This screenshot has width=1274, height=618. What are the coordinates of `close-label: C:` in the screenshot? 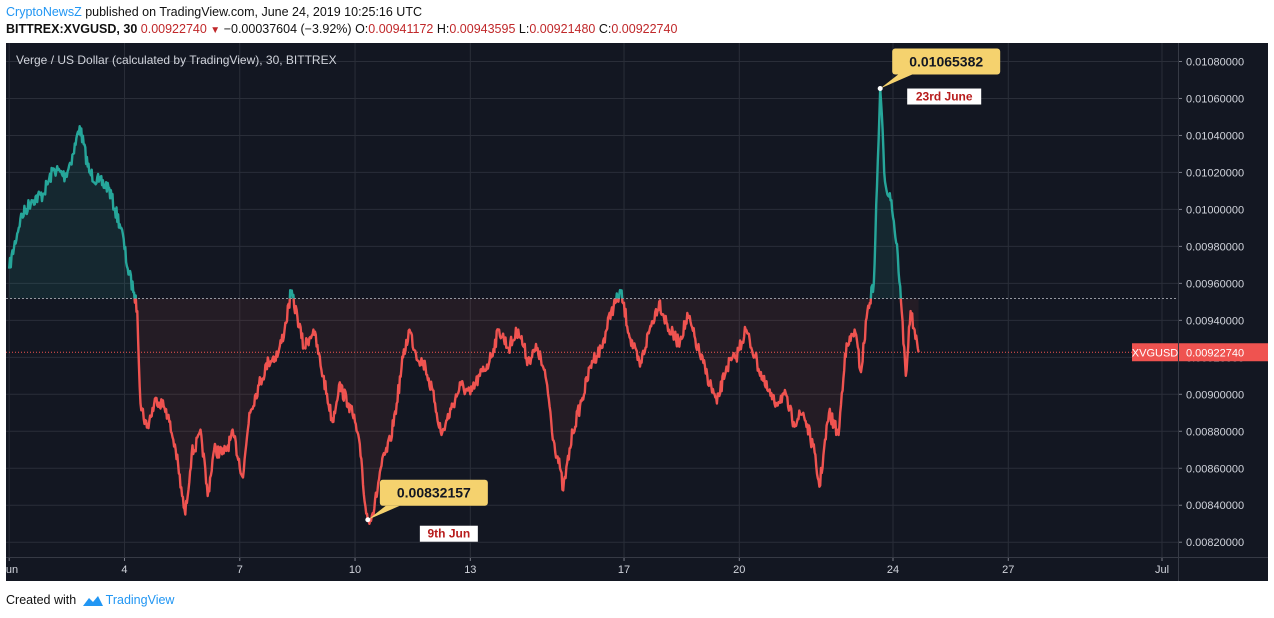 It's located at (605, 29).